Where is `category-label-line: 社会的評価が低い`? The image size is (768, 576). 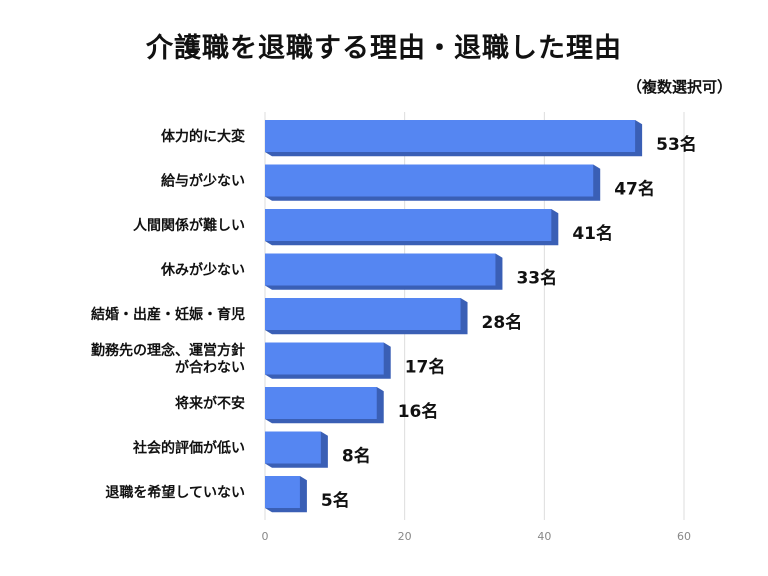 category-label-line: 社会的評価が低い is located at coordinates (188, 448).